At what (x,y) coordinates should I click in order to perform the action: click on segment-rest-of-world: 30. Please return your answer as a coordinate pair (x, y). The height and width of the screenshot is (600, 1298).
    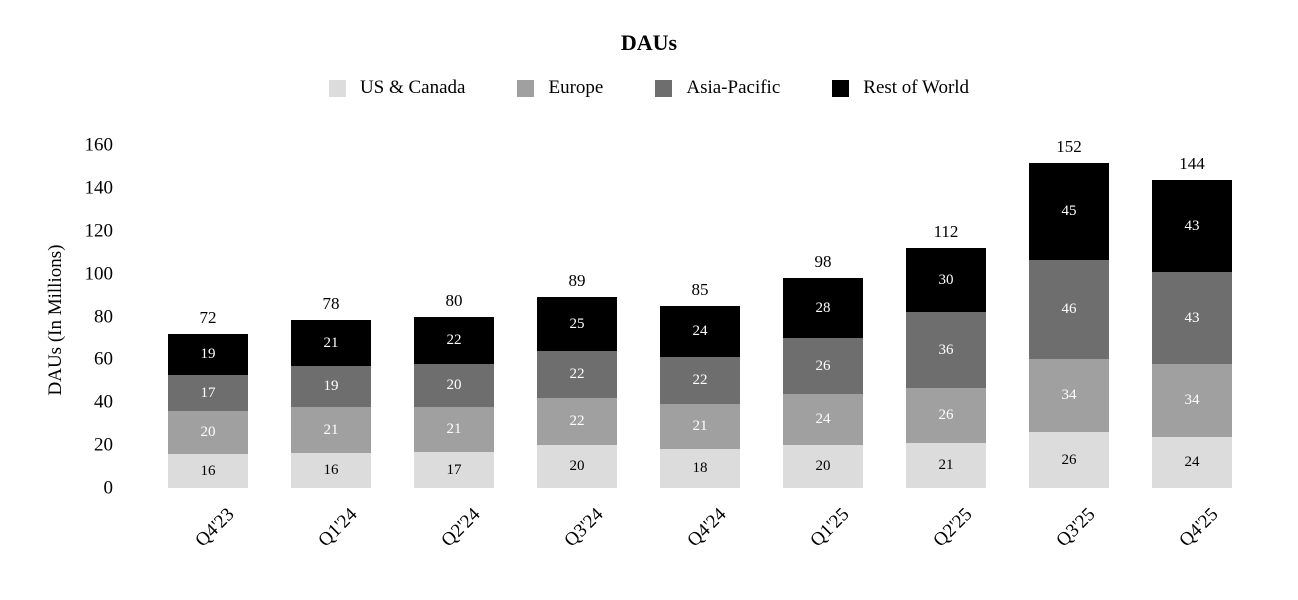
    Looking at the image, I should click on (946, 280).